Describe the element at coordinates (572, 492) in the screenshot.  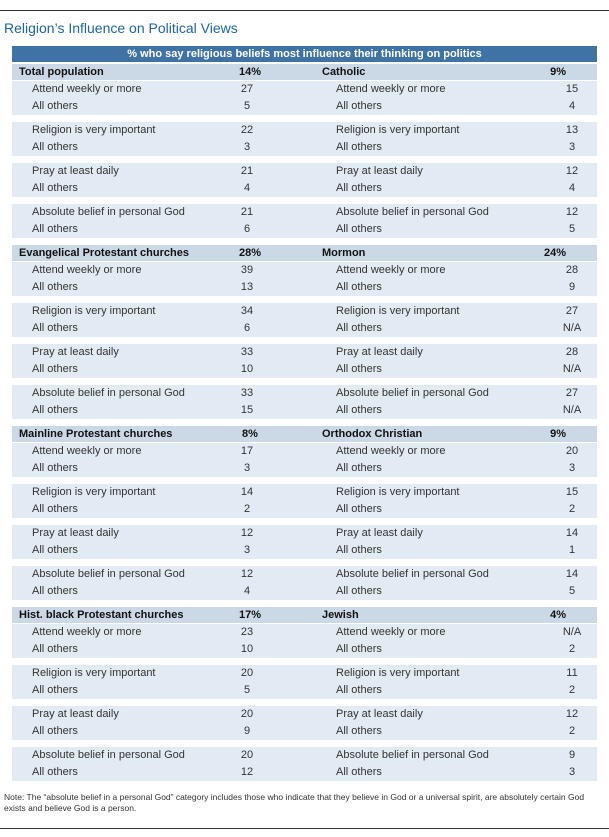
I see `row-value: 15` at that location.